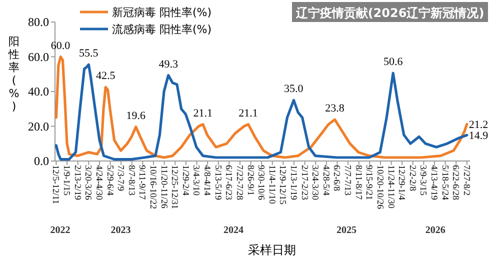 Image resolution: width=500 pixels, height=268 pixels. What do you see at coordinates (294, 89) in the screenshot?
I see `data-label: 35.0` at bounding box center [294, 89].